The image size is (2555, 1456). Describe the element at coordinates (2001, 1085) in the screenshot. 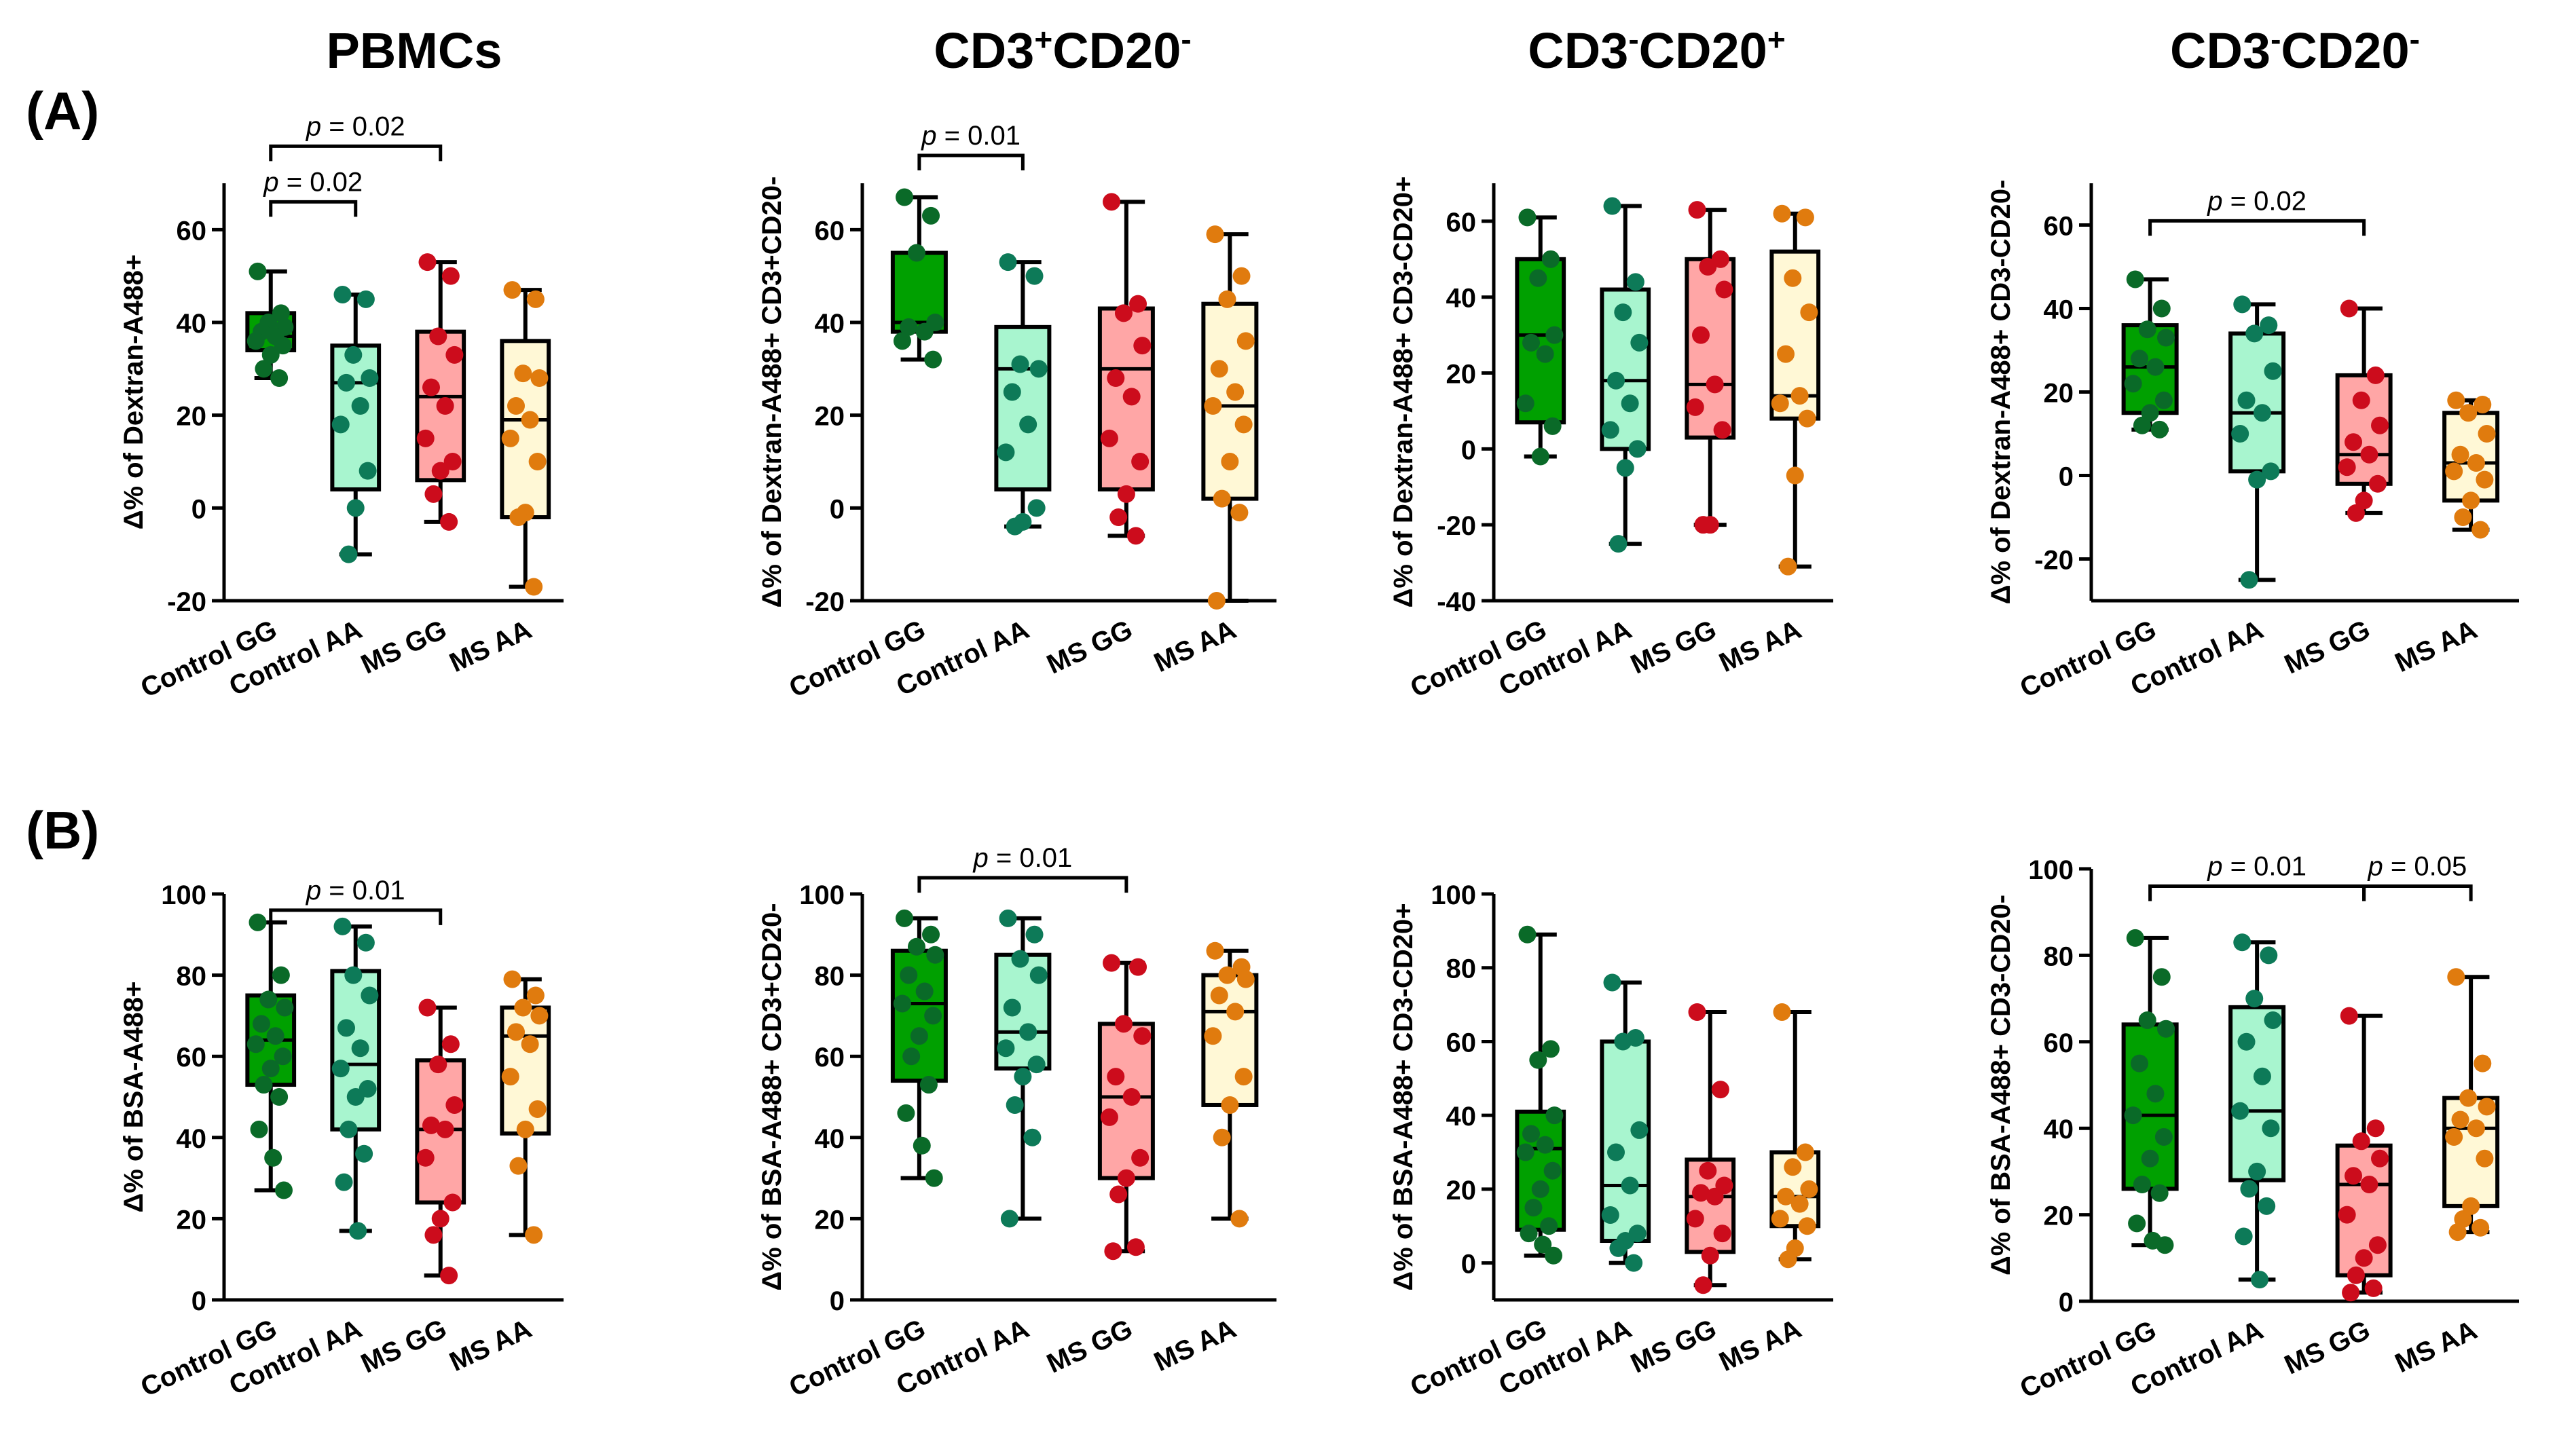

I see `y-axis-label: Δ% of BSA-A488+ CD3-CD20-` at that location.